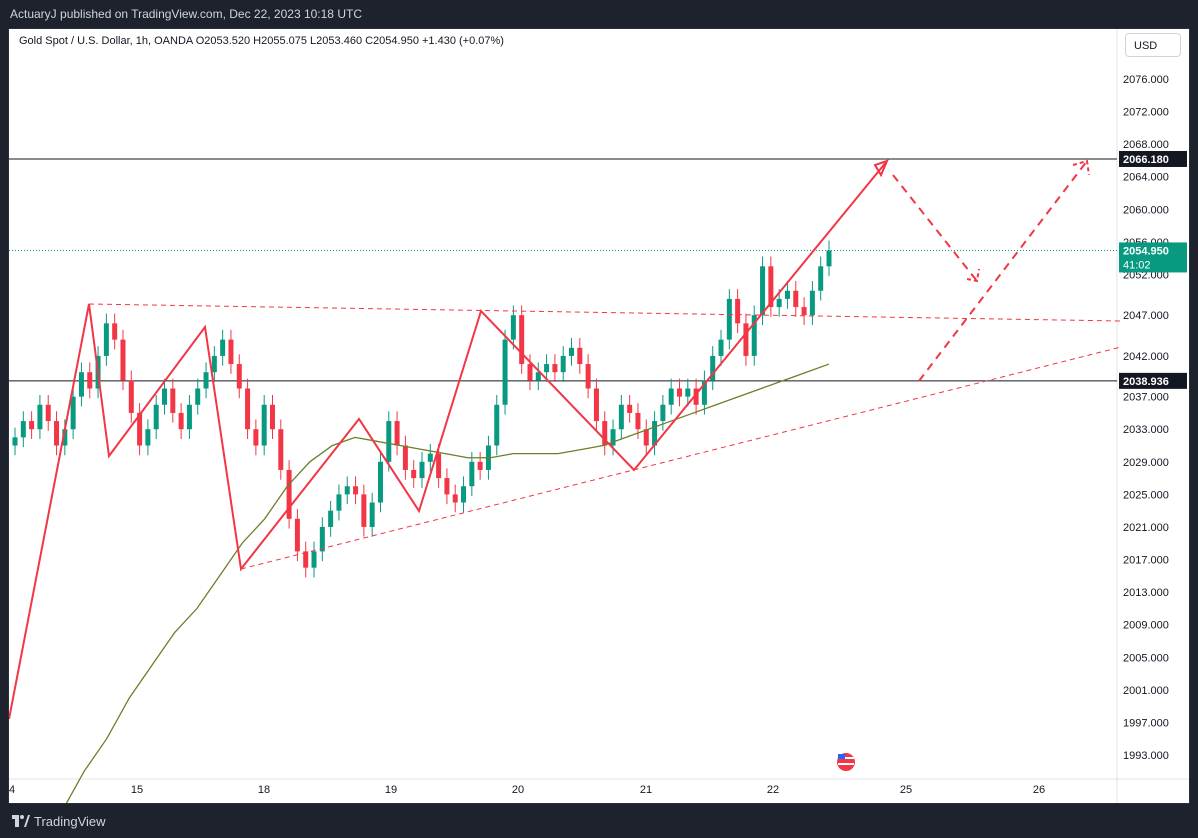  I want to click on y-tick-label: 2064.000, so click(1146, 178).